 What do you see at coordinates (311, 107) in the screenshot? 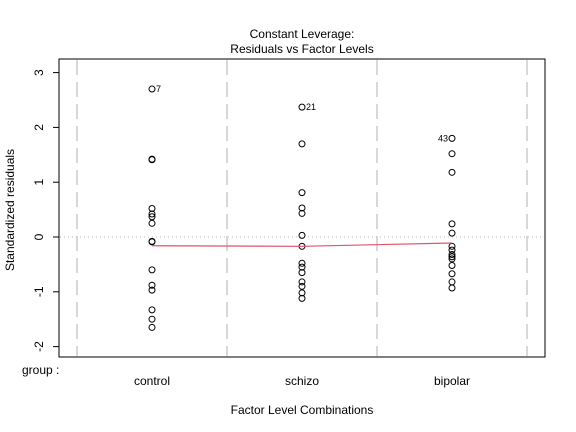
I see `point-id-label: 21` at bounding box center [311, 107].